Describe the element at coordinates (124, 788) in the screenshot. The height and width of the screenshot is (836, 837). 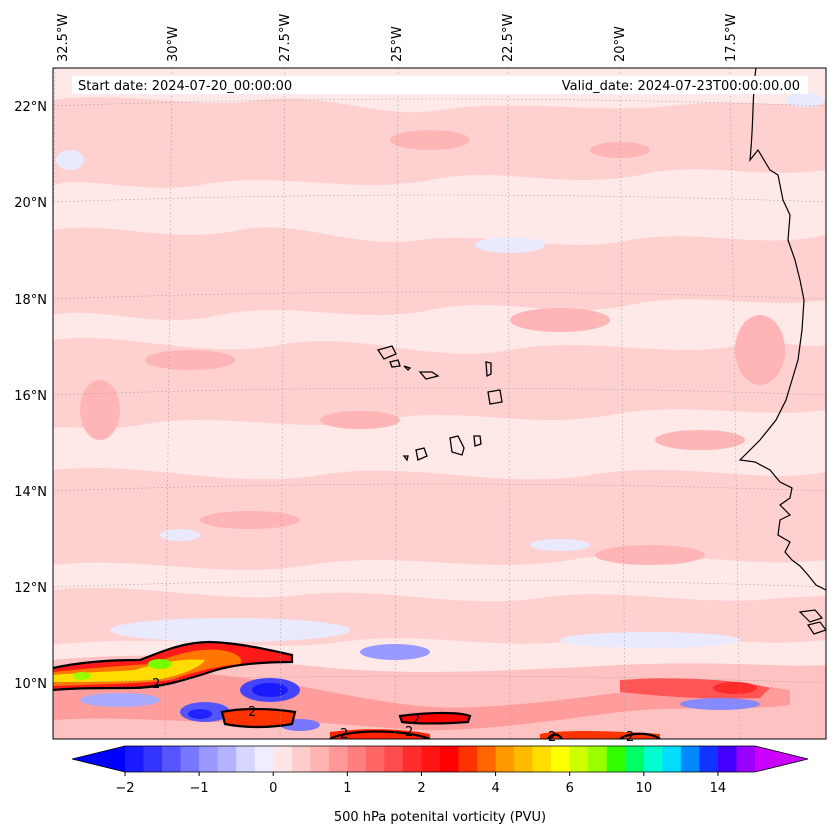
I see `colorbar-tick-label: −2` at that location.